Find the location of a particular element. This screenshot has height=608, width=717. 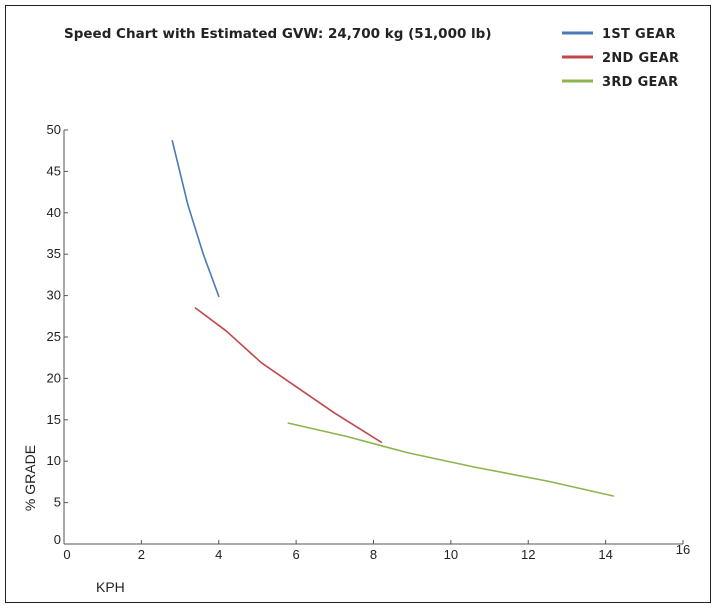

y-tick-label: 5 is located at coordinates (57, 502).